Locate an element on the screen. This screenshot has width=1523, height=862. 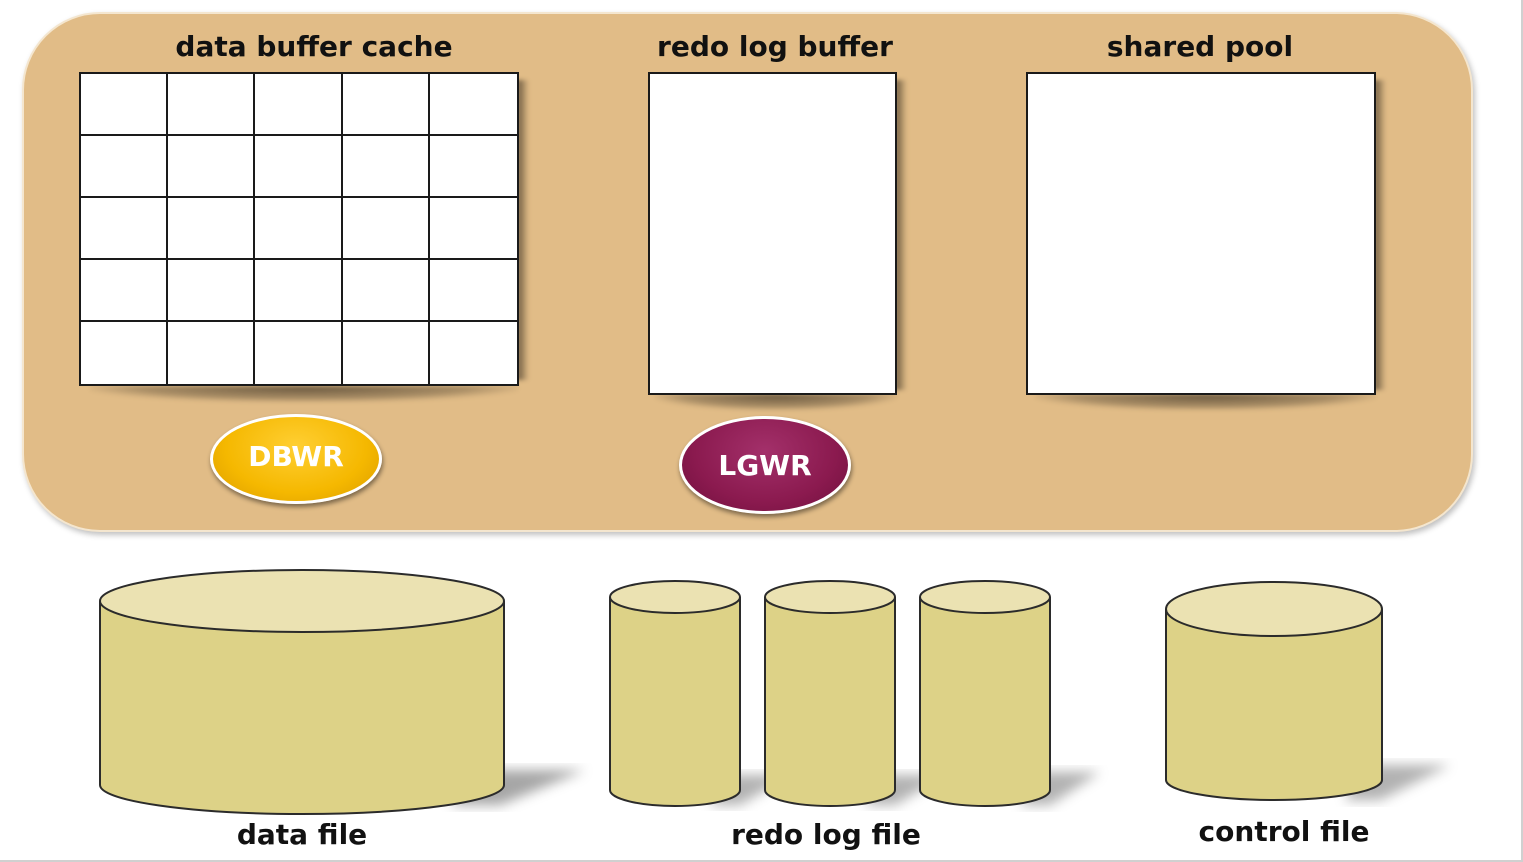
lgwr-label: LGWR is located at coordinates (765, 465).